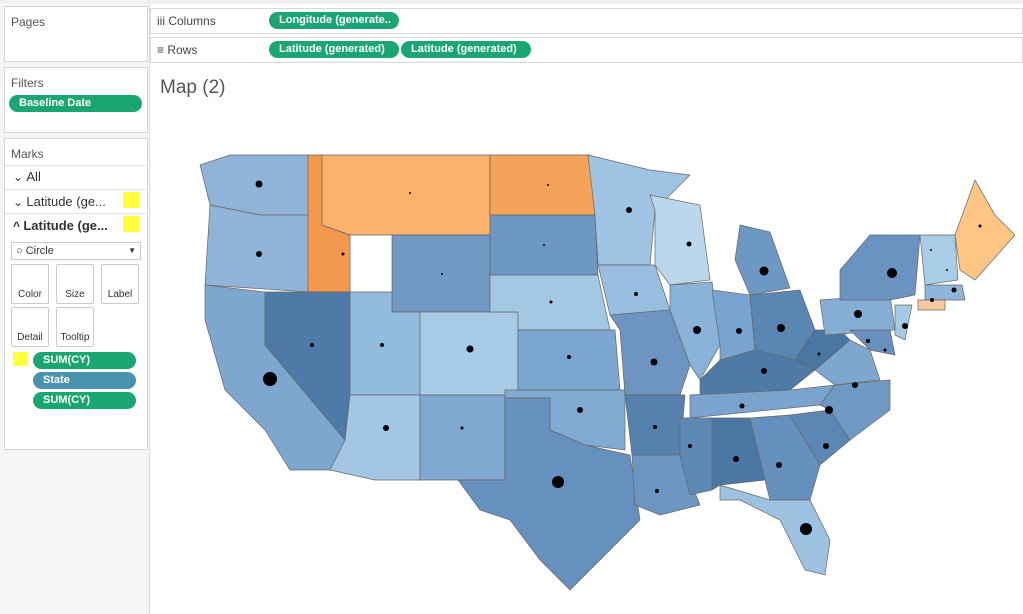  I want to click on shelf-label: iii Columns, so click(186, 21).